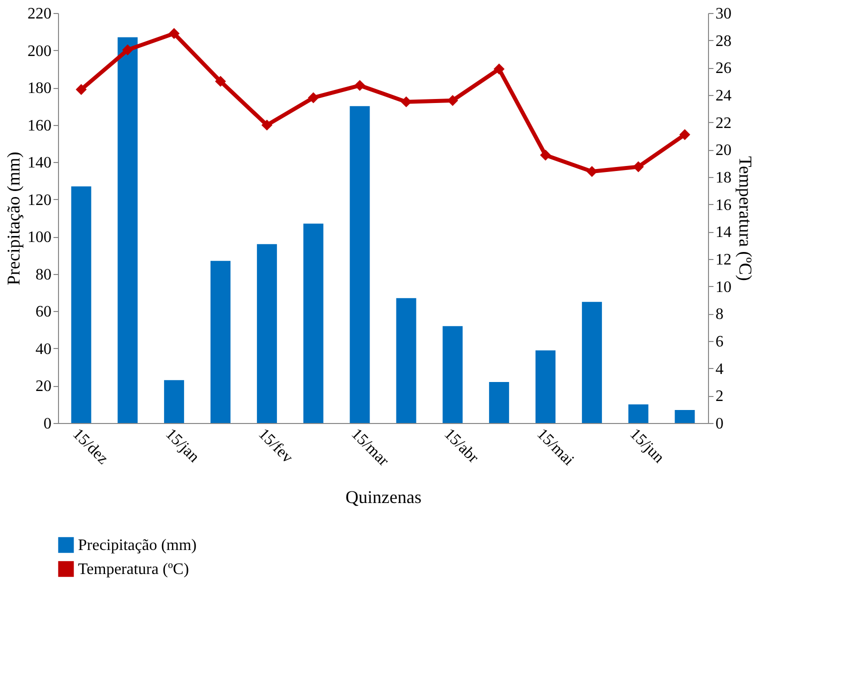 The image size is (850, 693). I want to click on y2-tick-label: 10, so click(724, 287).